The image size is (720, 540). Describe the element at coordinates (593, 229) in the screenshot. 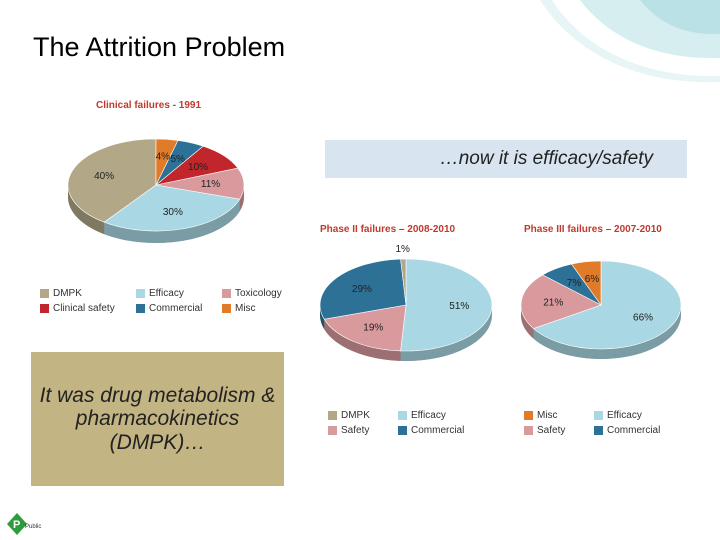

I see `chart-title: Phase III failures – 2007-2010` at that location.